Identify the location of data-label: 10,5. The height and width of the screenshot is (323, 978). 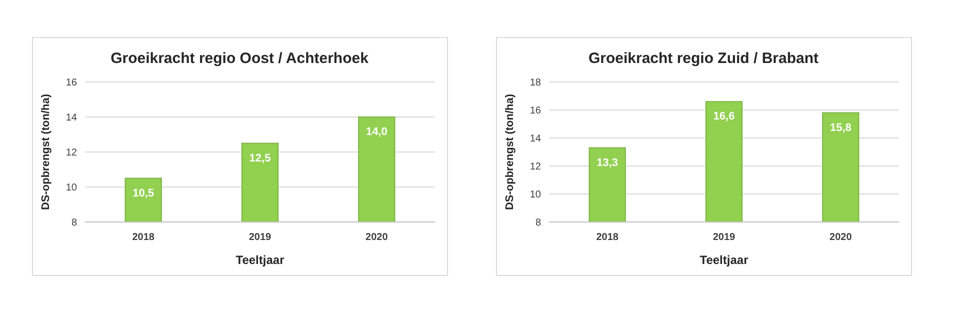
(143, 193).